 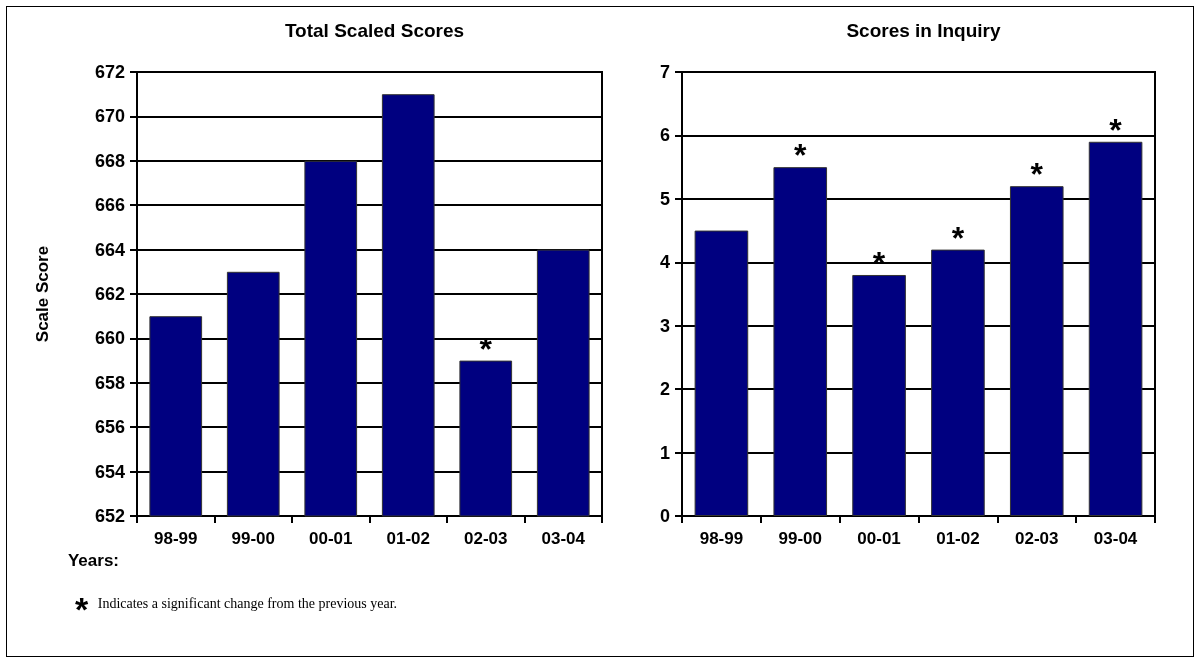 What do you see at coordinates (664, 135) in the screenshot?
I see `y-tick-label: 6` at bounding box center [664, 135].